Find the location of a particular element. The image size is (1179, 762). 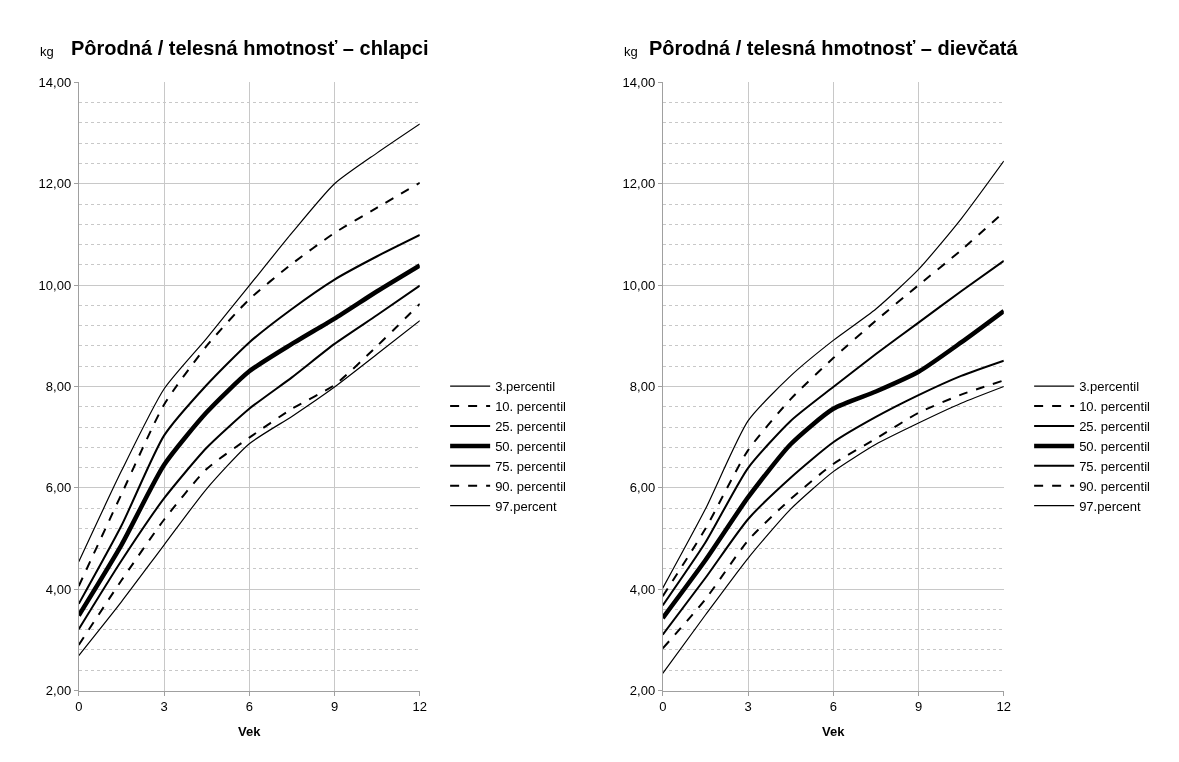

chart-title: Pôrodná / telesná hmotnosť – dievčatá is located at coordinates (834, 48).